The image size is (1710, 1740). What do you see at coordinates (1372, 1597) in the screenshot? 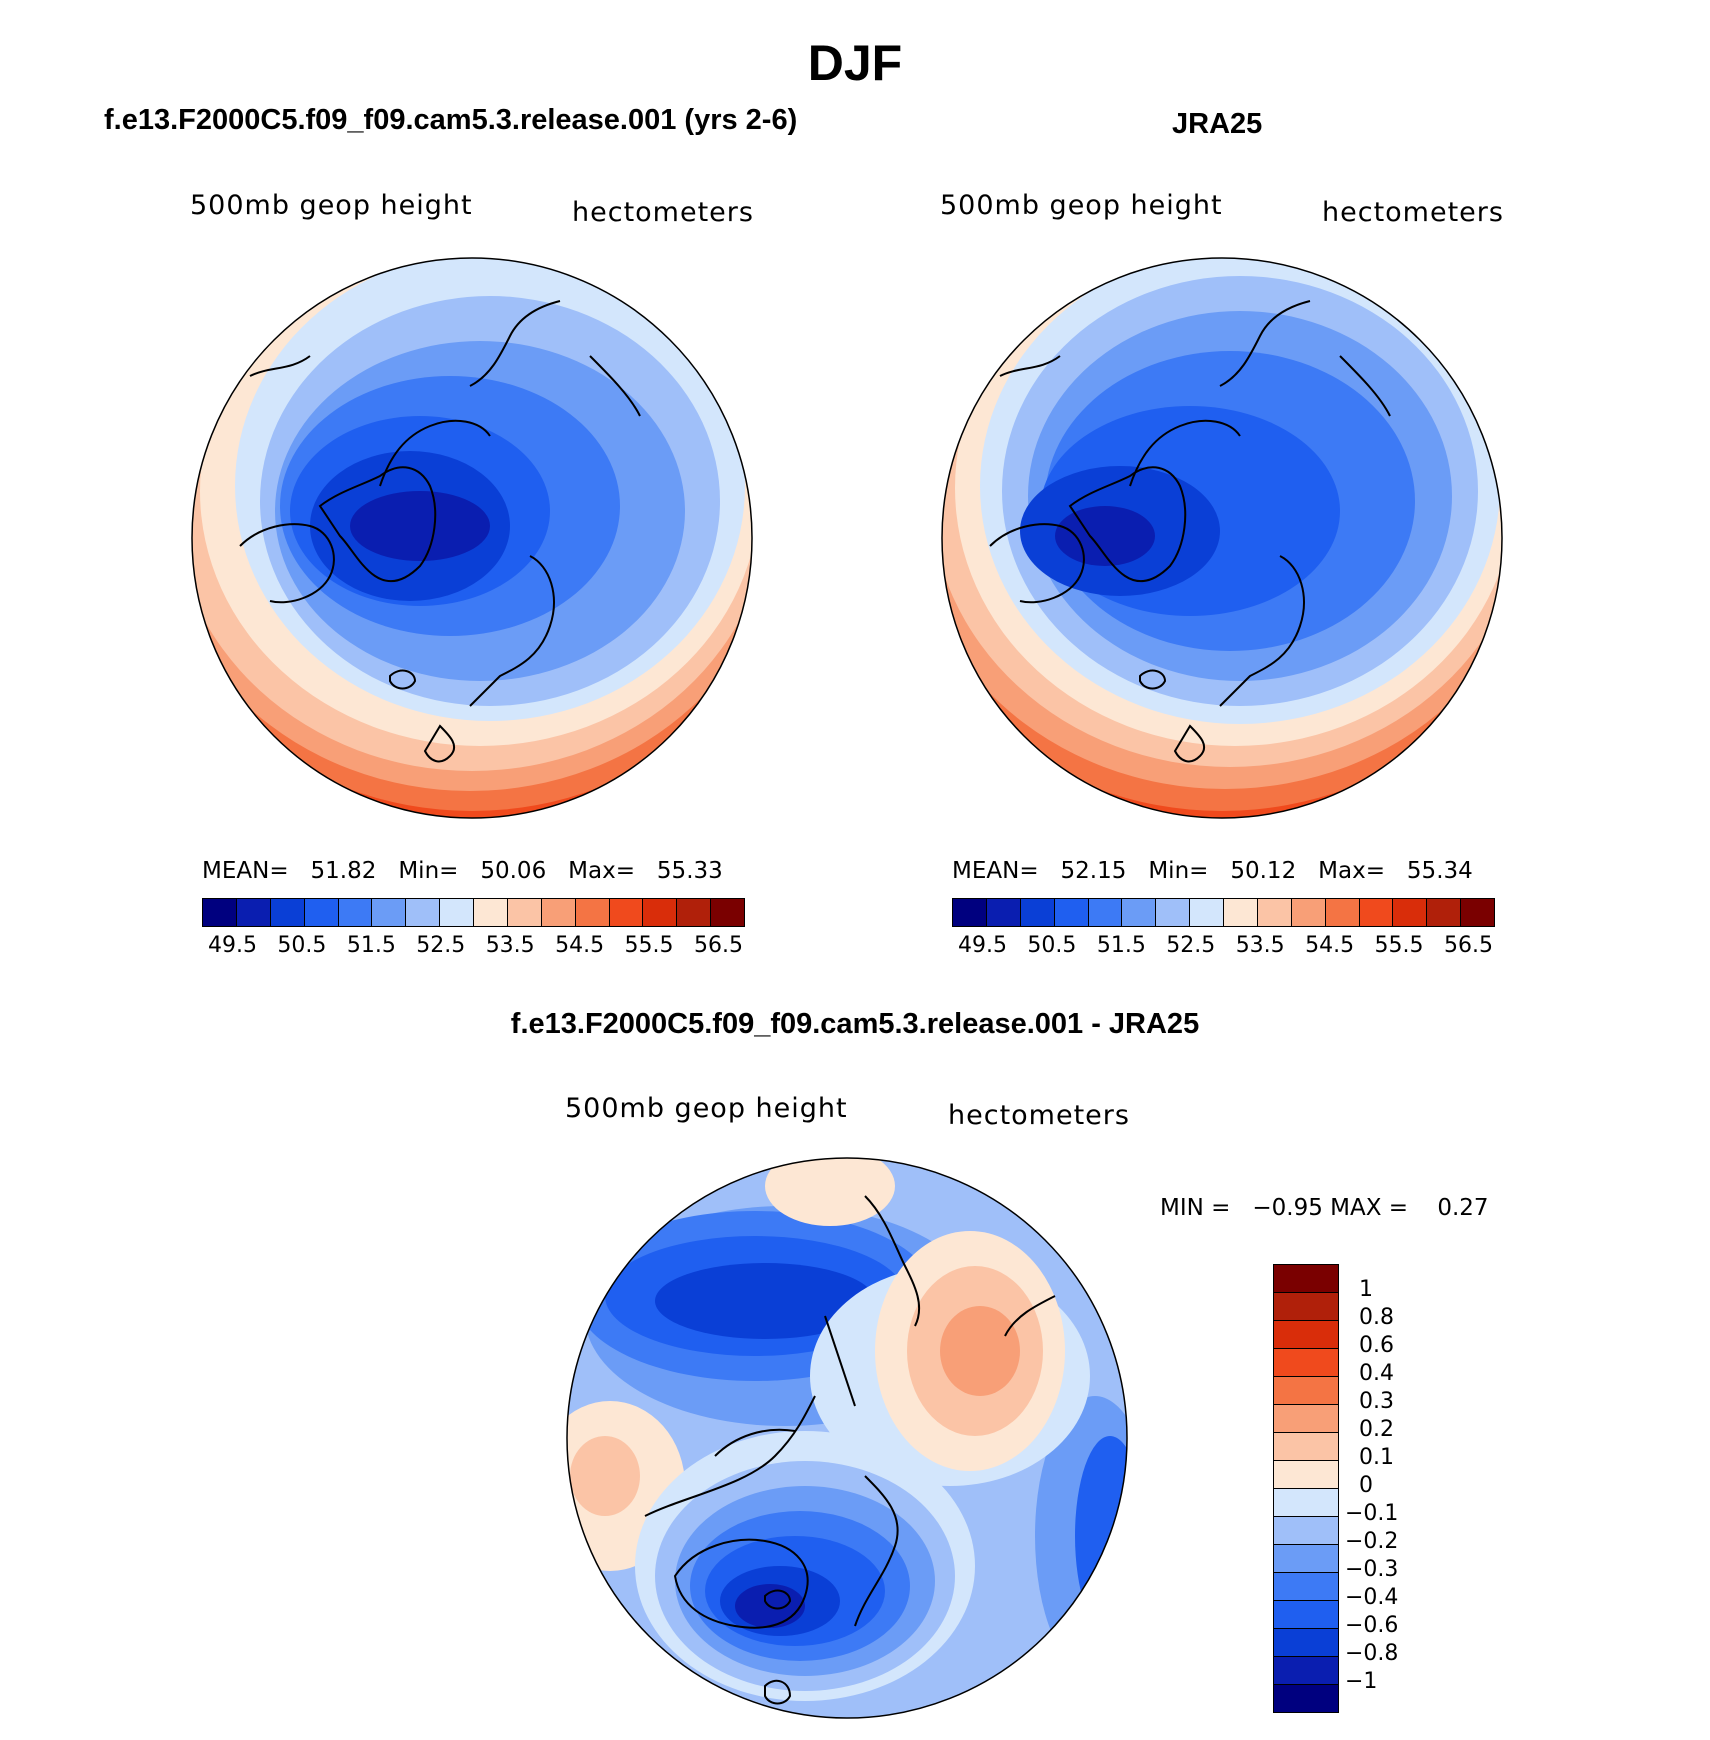
I see `colorbar-tick-label: −0.4` at bounding box center [1372, 1597].